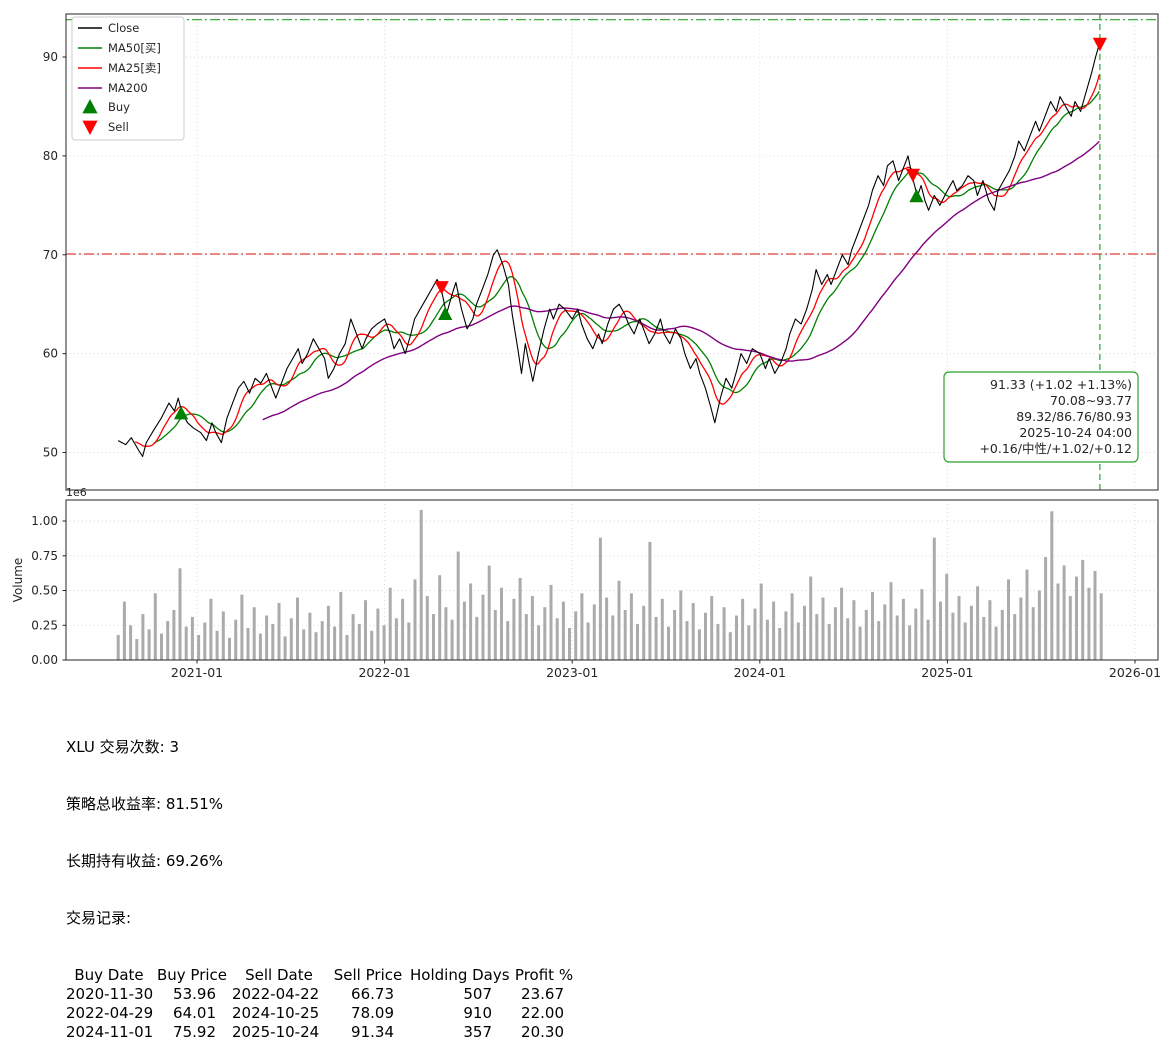 The image size is (1173, 1061). What do you see at coordinates (44, 625) in the screenshot?
I see `svg-text: 0.25` at bounding box center [44, 625].